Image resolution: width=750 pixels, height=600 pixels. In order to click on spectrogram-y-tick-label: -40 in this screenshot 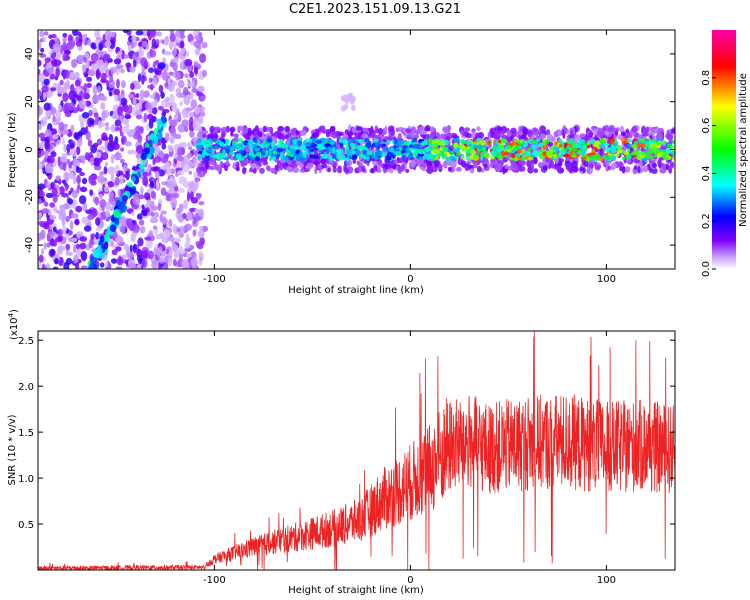, I will do `click(29, 245)`.